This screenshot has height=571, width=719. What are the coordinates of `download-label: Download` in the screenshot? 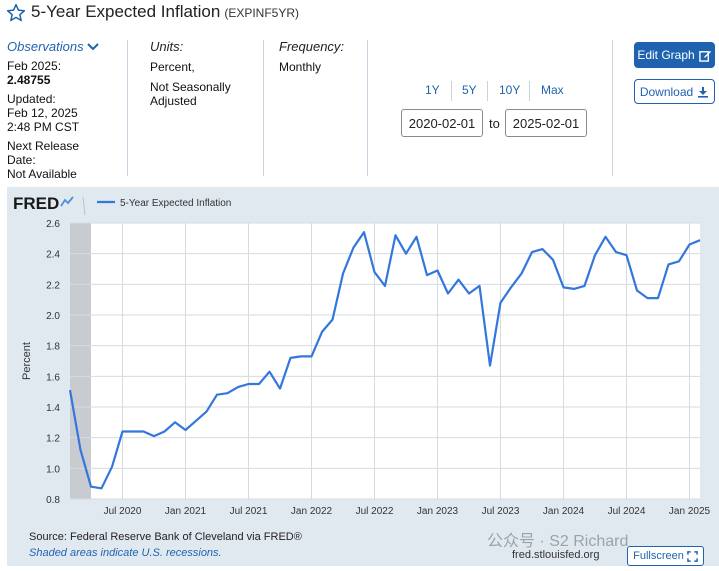 It's located at (666, 91).